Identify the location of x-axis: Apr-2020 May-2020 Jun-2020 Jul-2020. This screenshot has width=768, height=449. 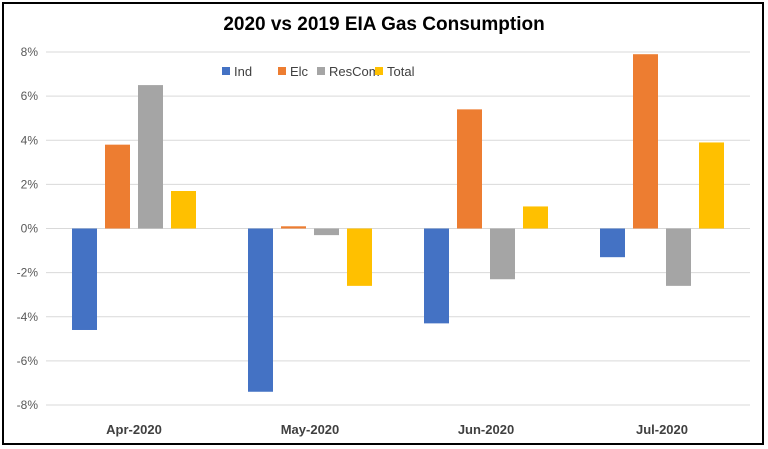
(397, 429).